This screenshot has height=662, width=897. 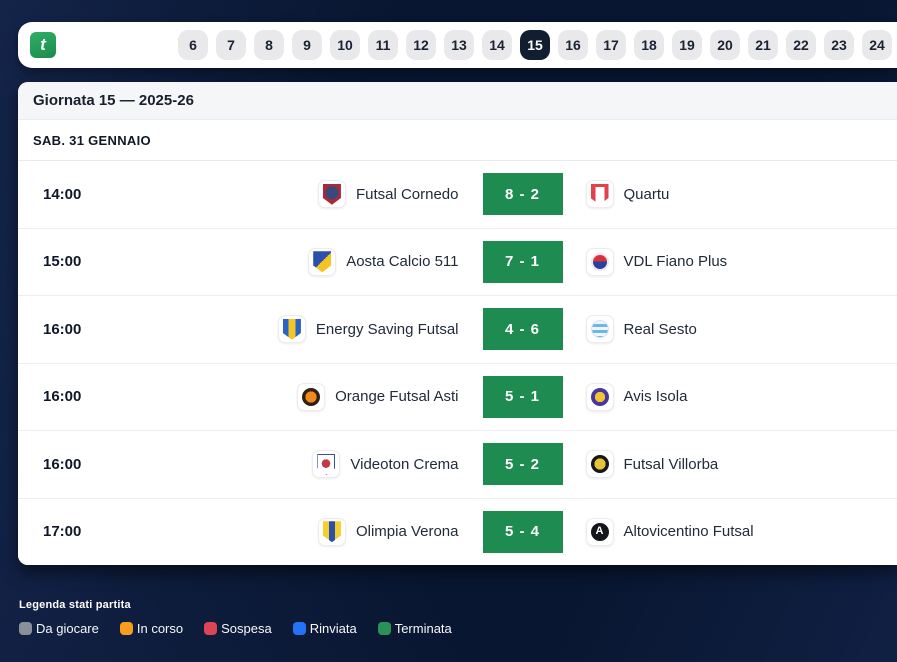 I want to click on olimpia-emblem-icon, so click(x=331, y=532).